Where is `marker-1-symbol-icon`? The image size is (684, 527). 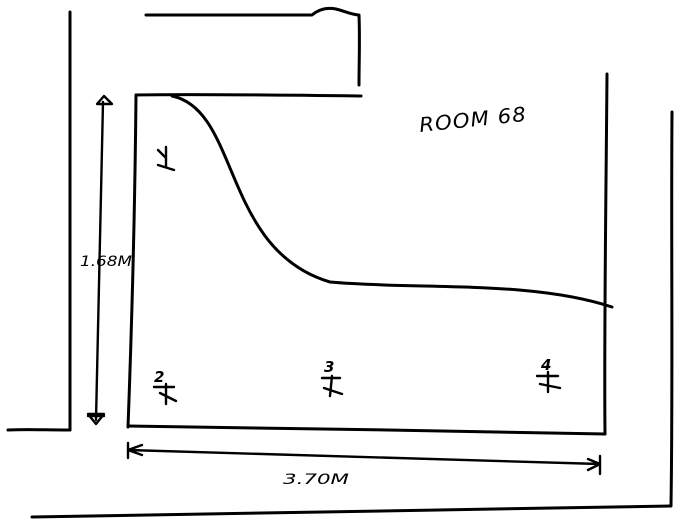
marker-1-symbol-icon is located at coordinates (166, 158).